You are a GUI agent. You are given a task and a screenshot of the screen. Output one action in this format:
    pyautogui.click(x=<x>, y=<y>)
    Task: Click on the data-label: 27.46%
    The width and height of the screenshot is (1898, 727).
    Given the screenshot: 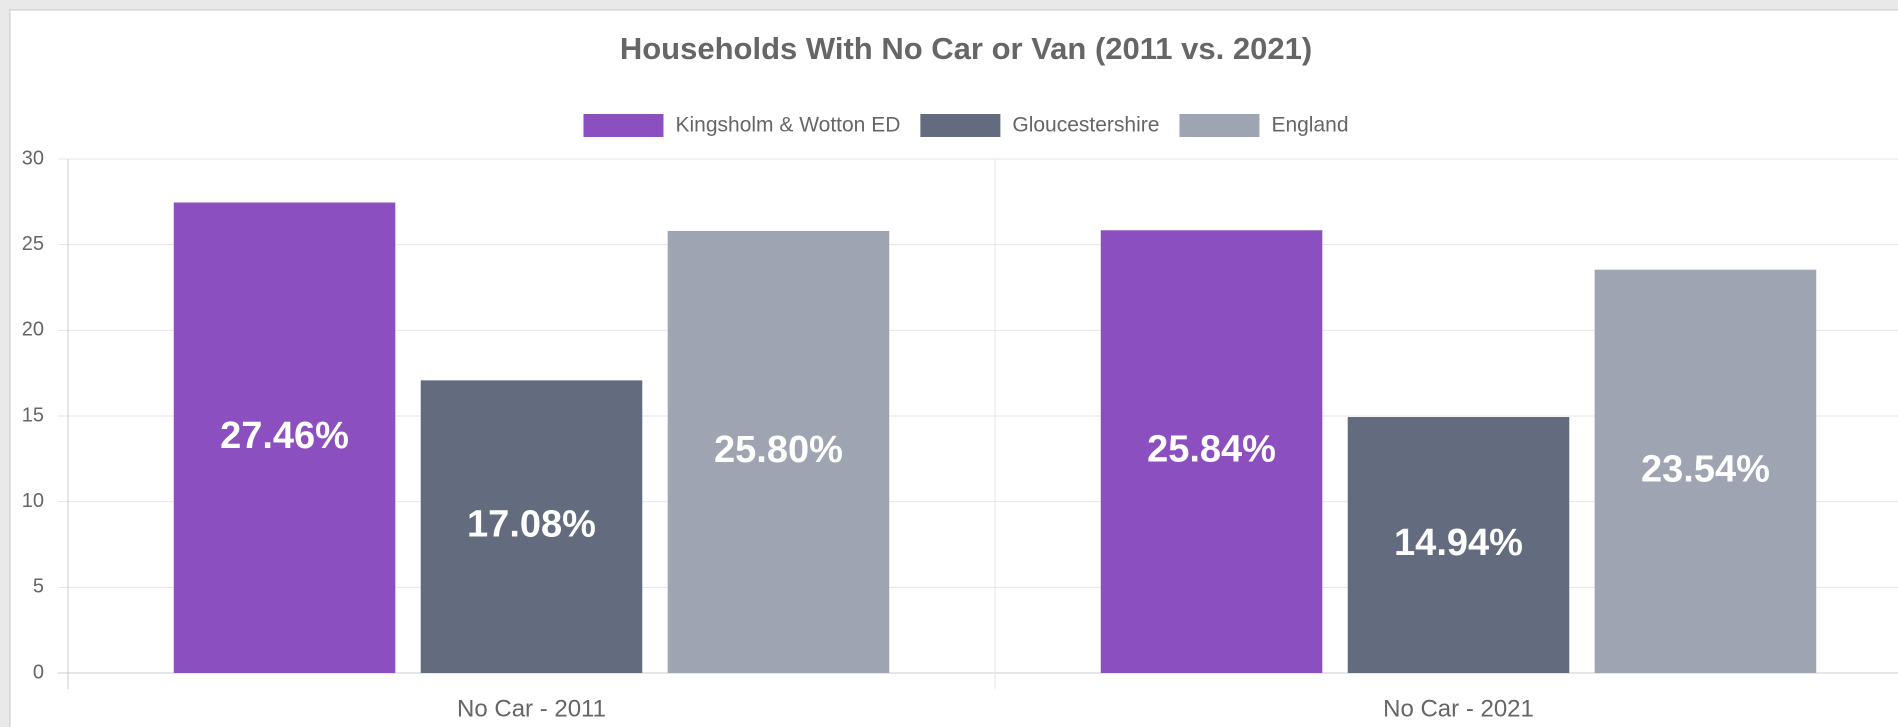 What is the action you would take?
    pyautogui.click(x=284, y=436)
    